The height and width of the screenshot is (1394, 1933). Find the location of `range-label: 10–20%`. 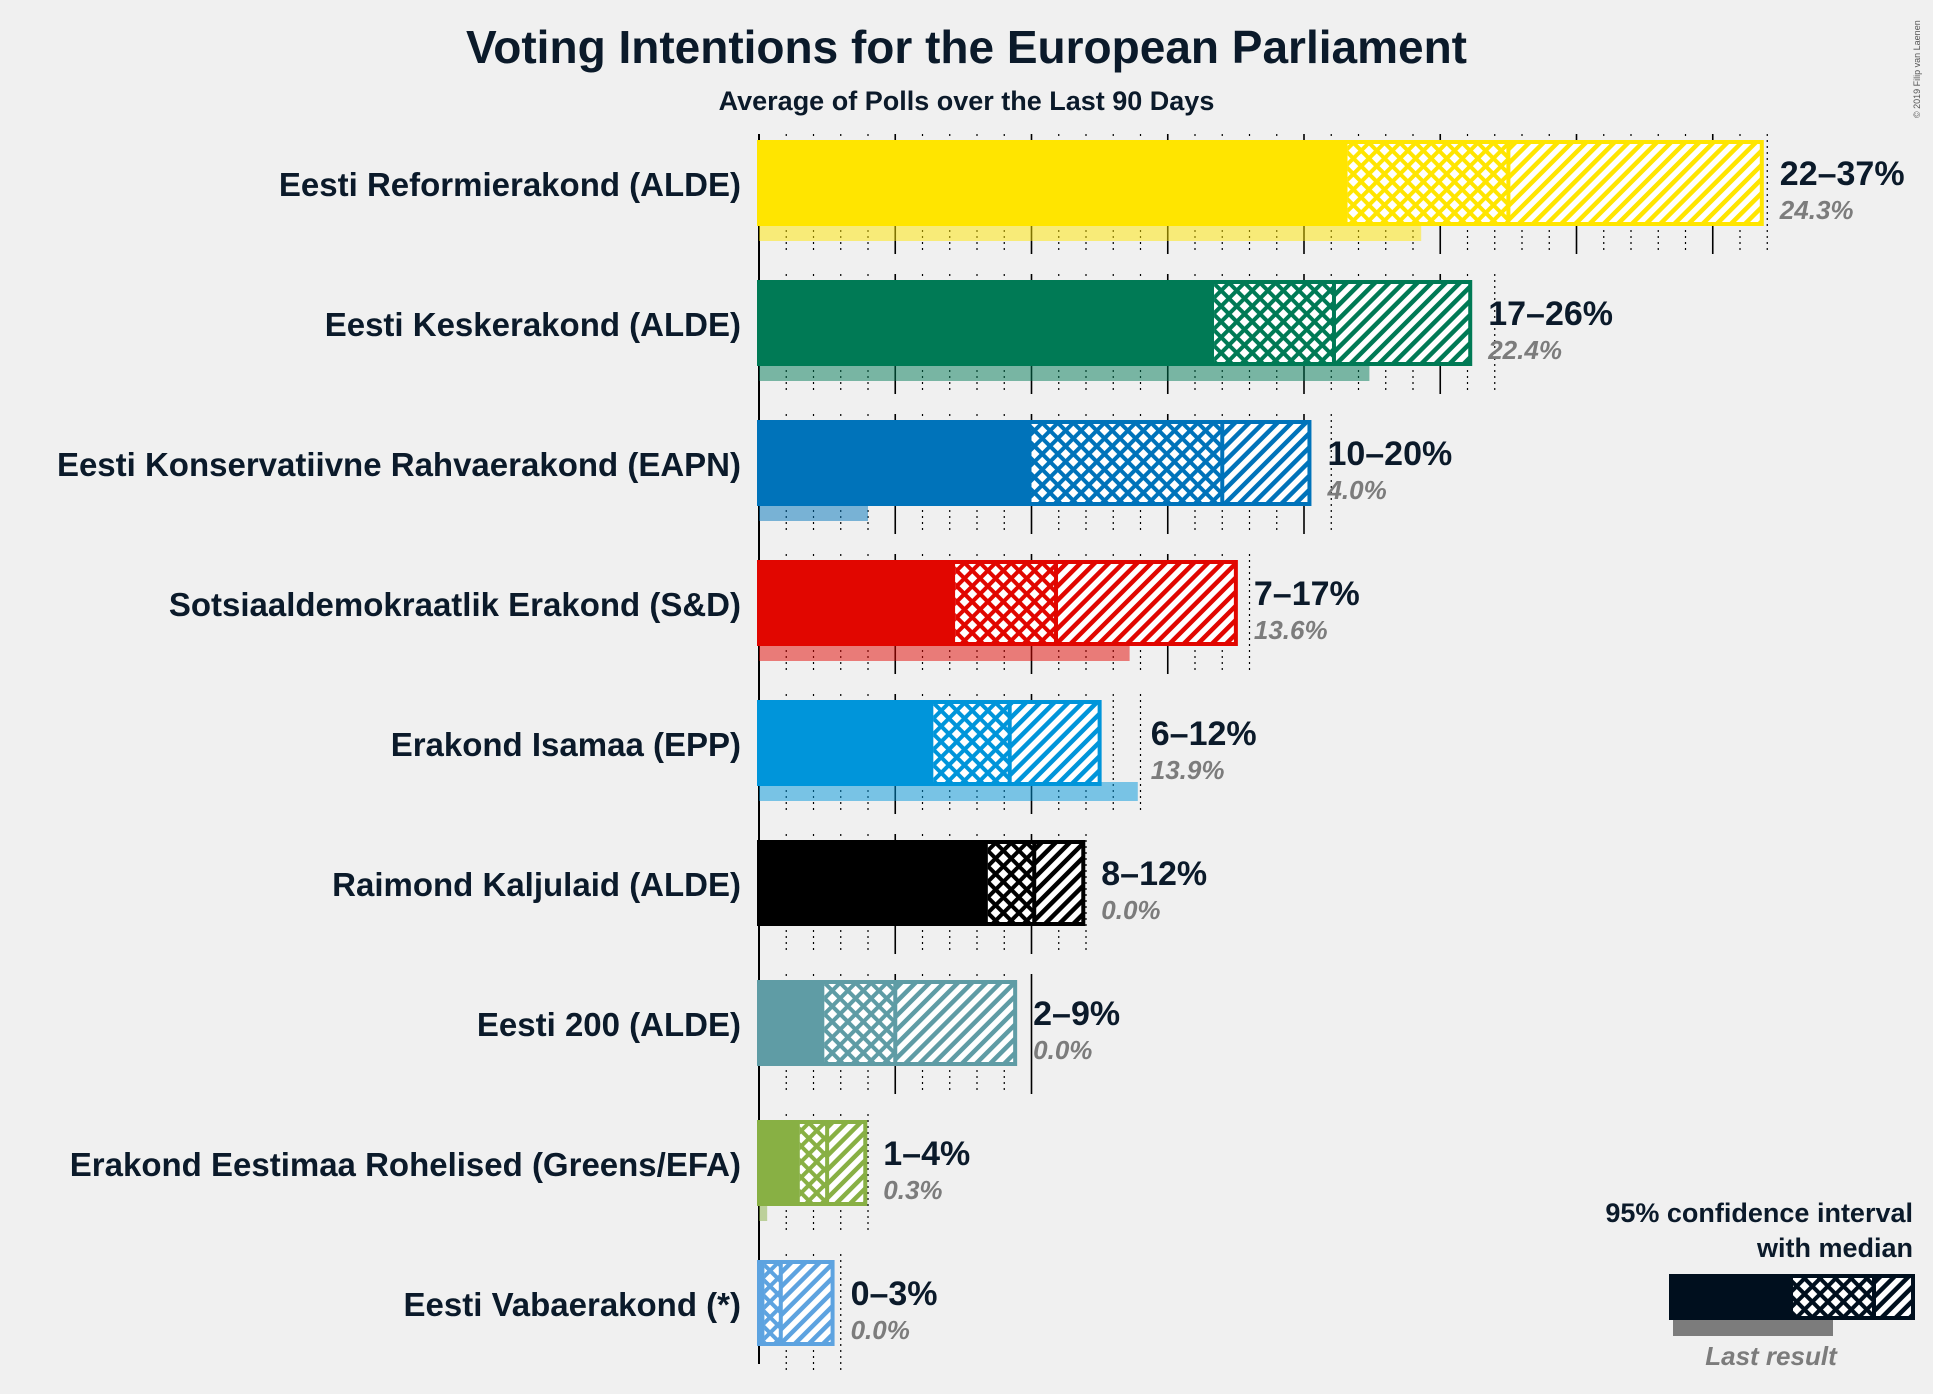

range-label: 10–20% is located at coordinates (1389, 454).